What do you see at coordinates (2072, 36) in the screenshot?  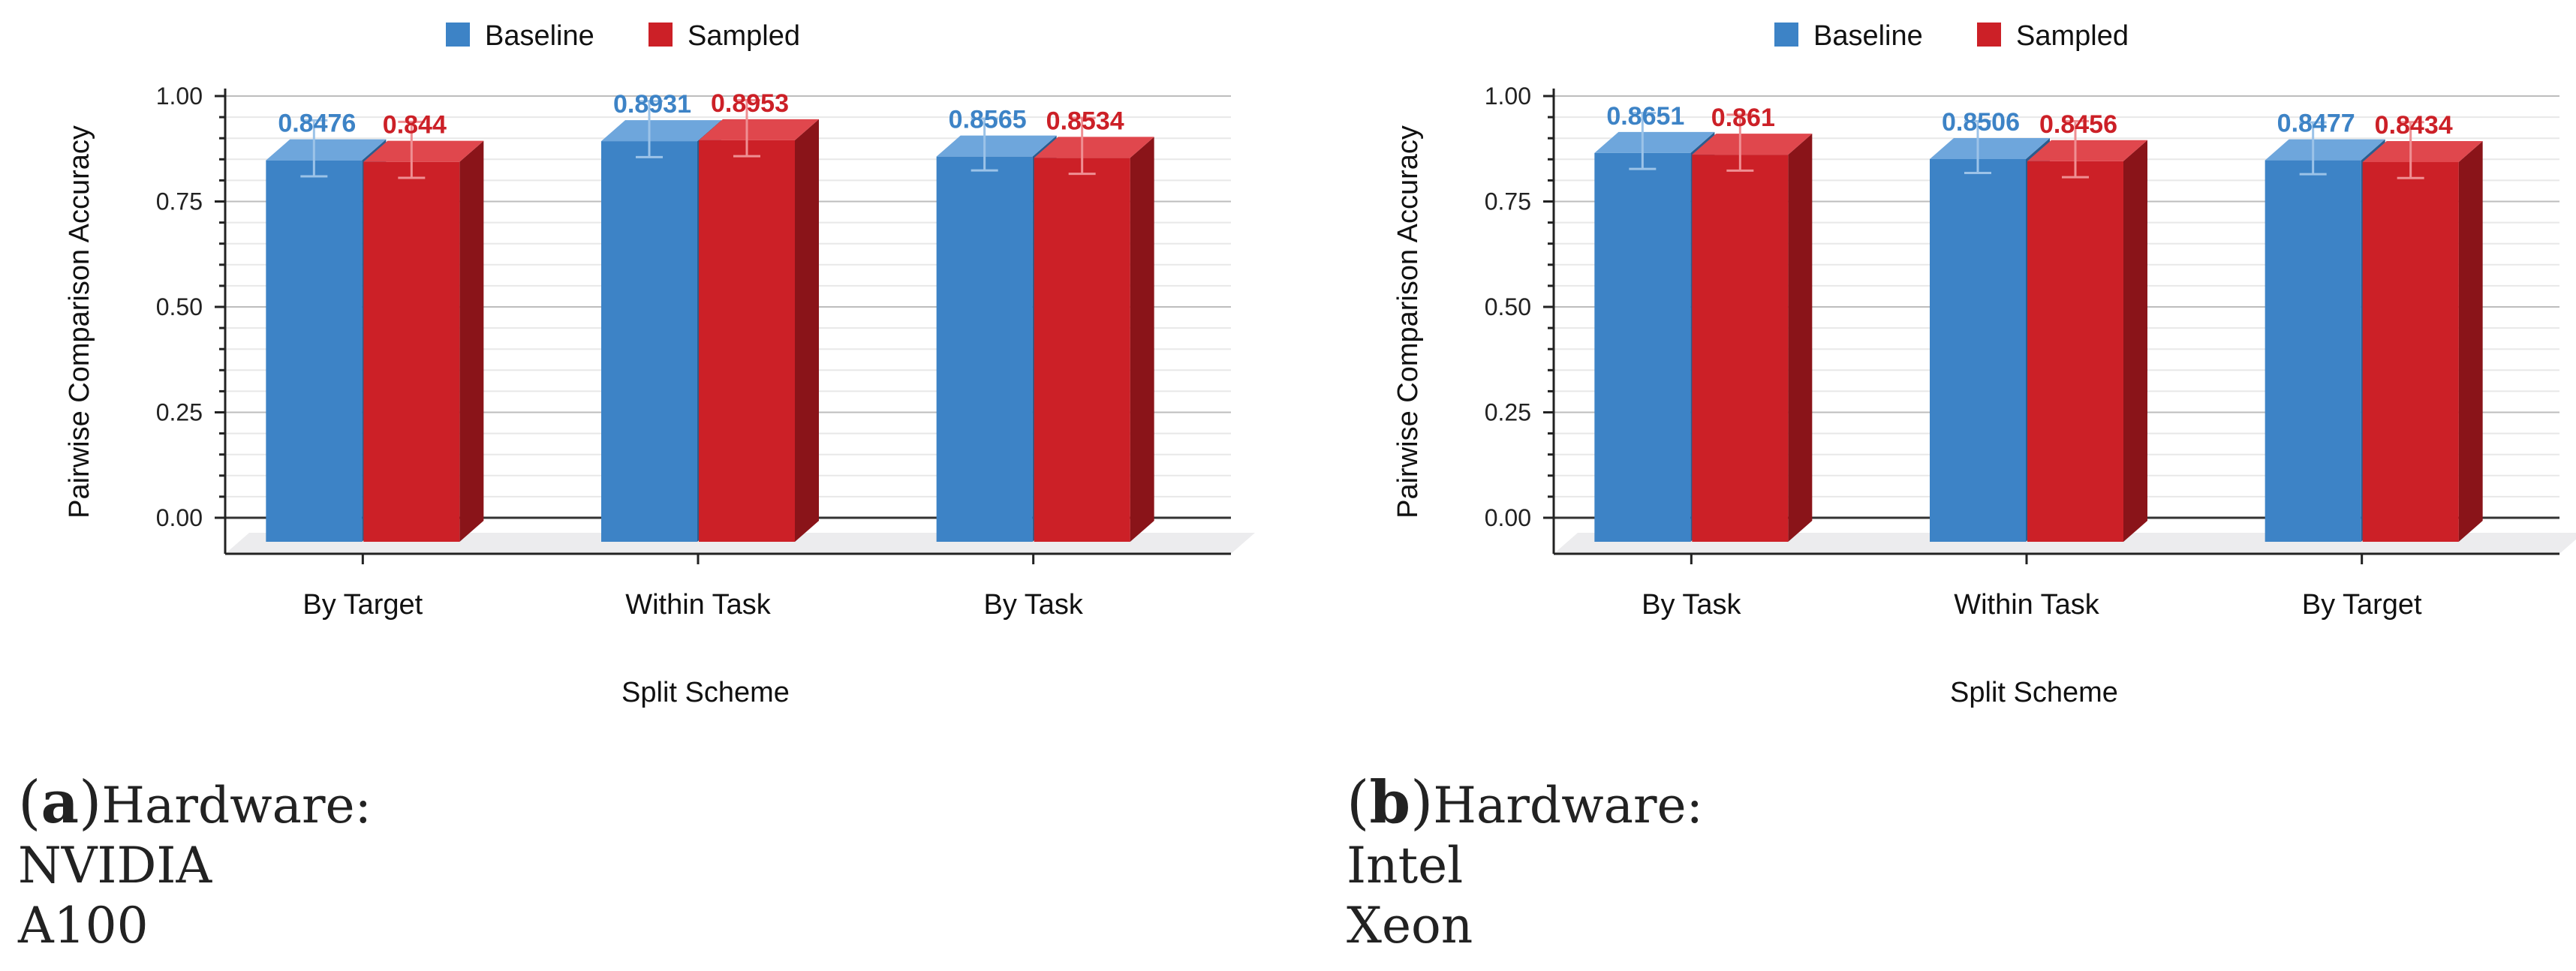 I see `legend-label-sampled-1: Sampled` at bounding box center [2072, 36].